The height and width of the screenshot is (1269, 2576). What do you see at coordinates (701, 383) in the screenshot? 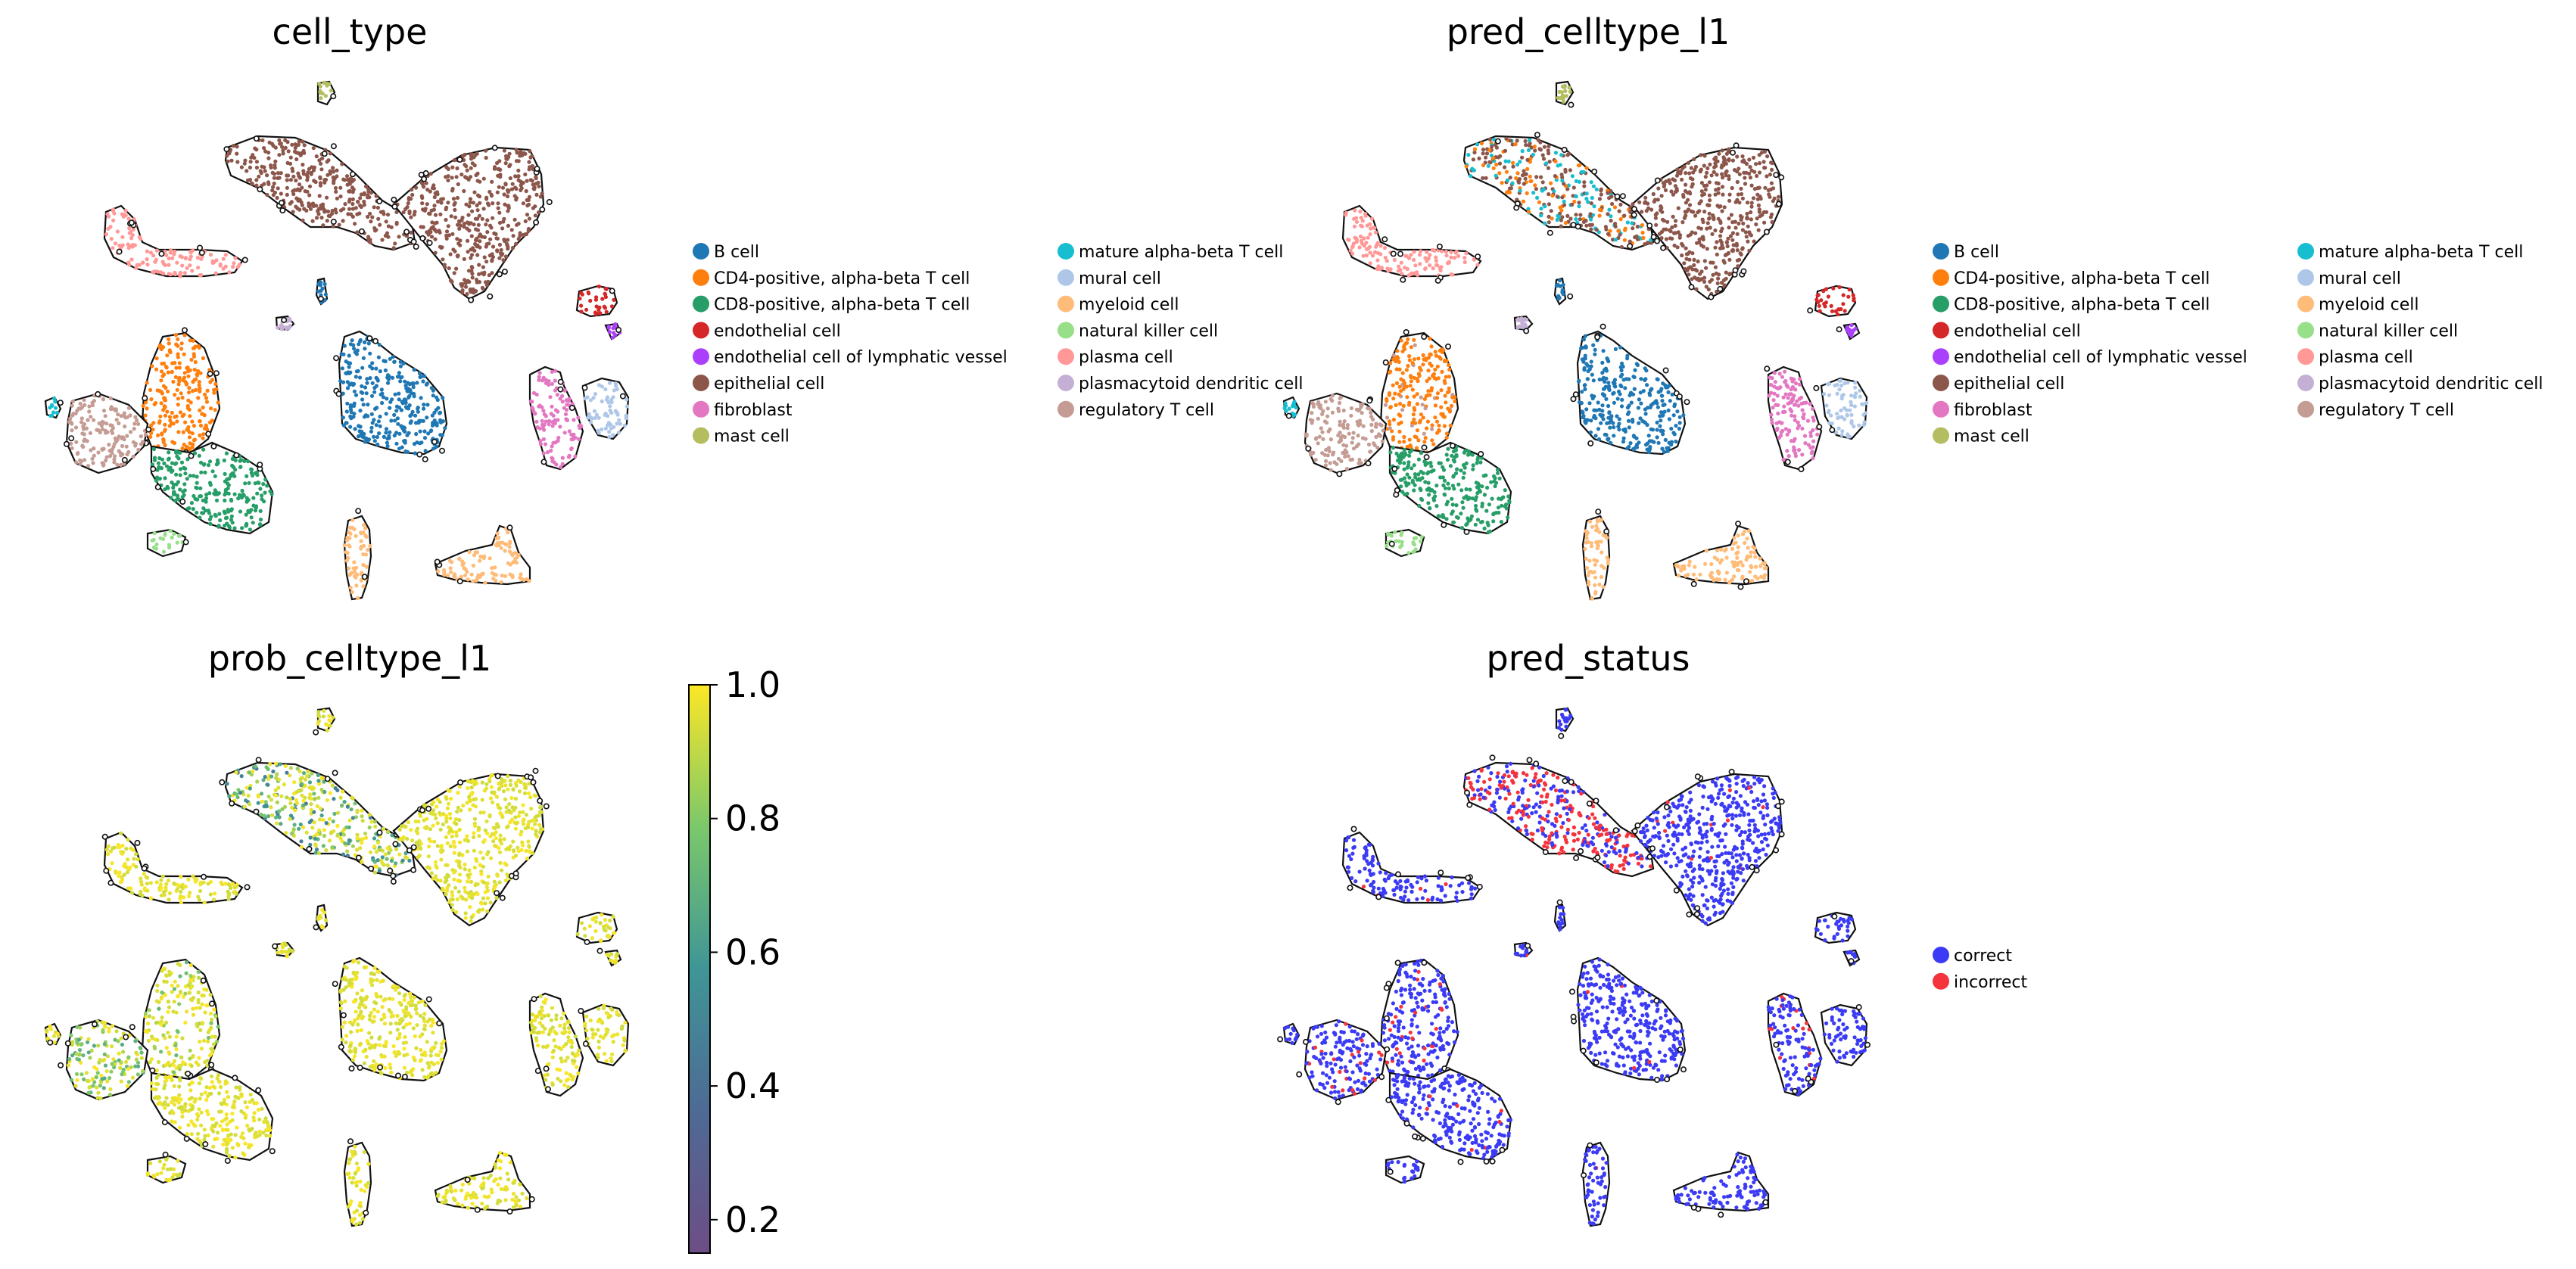
I see `legend-swatch` at bounding box center [701, 383].